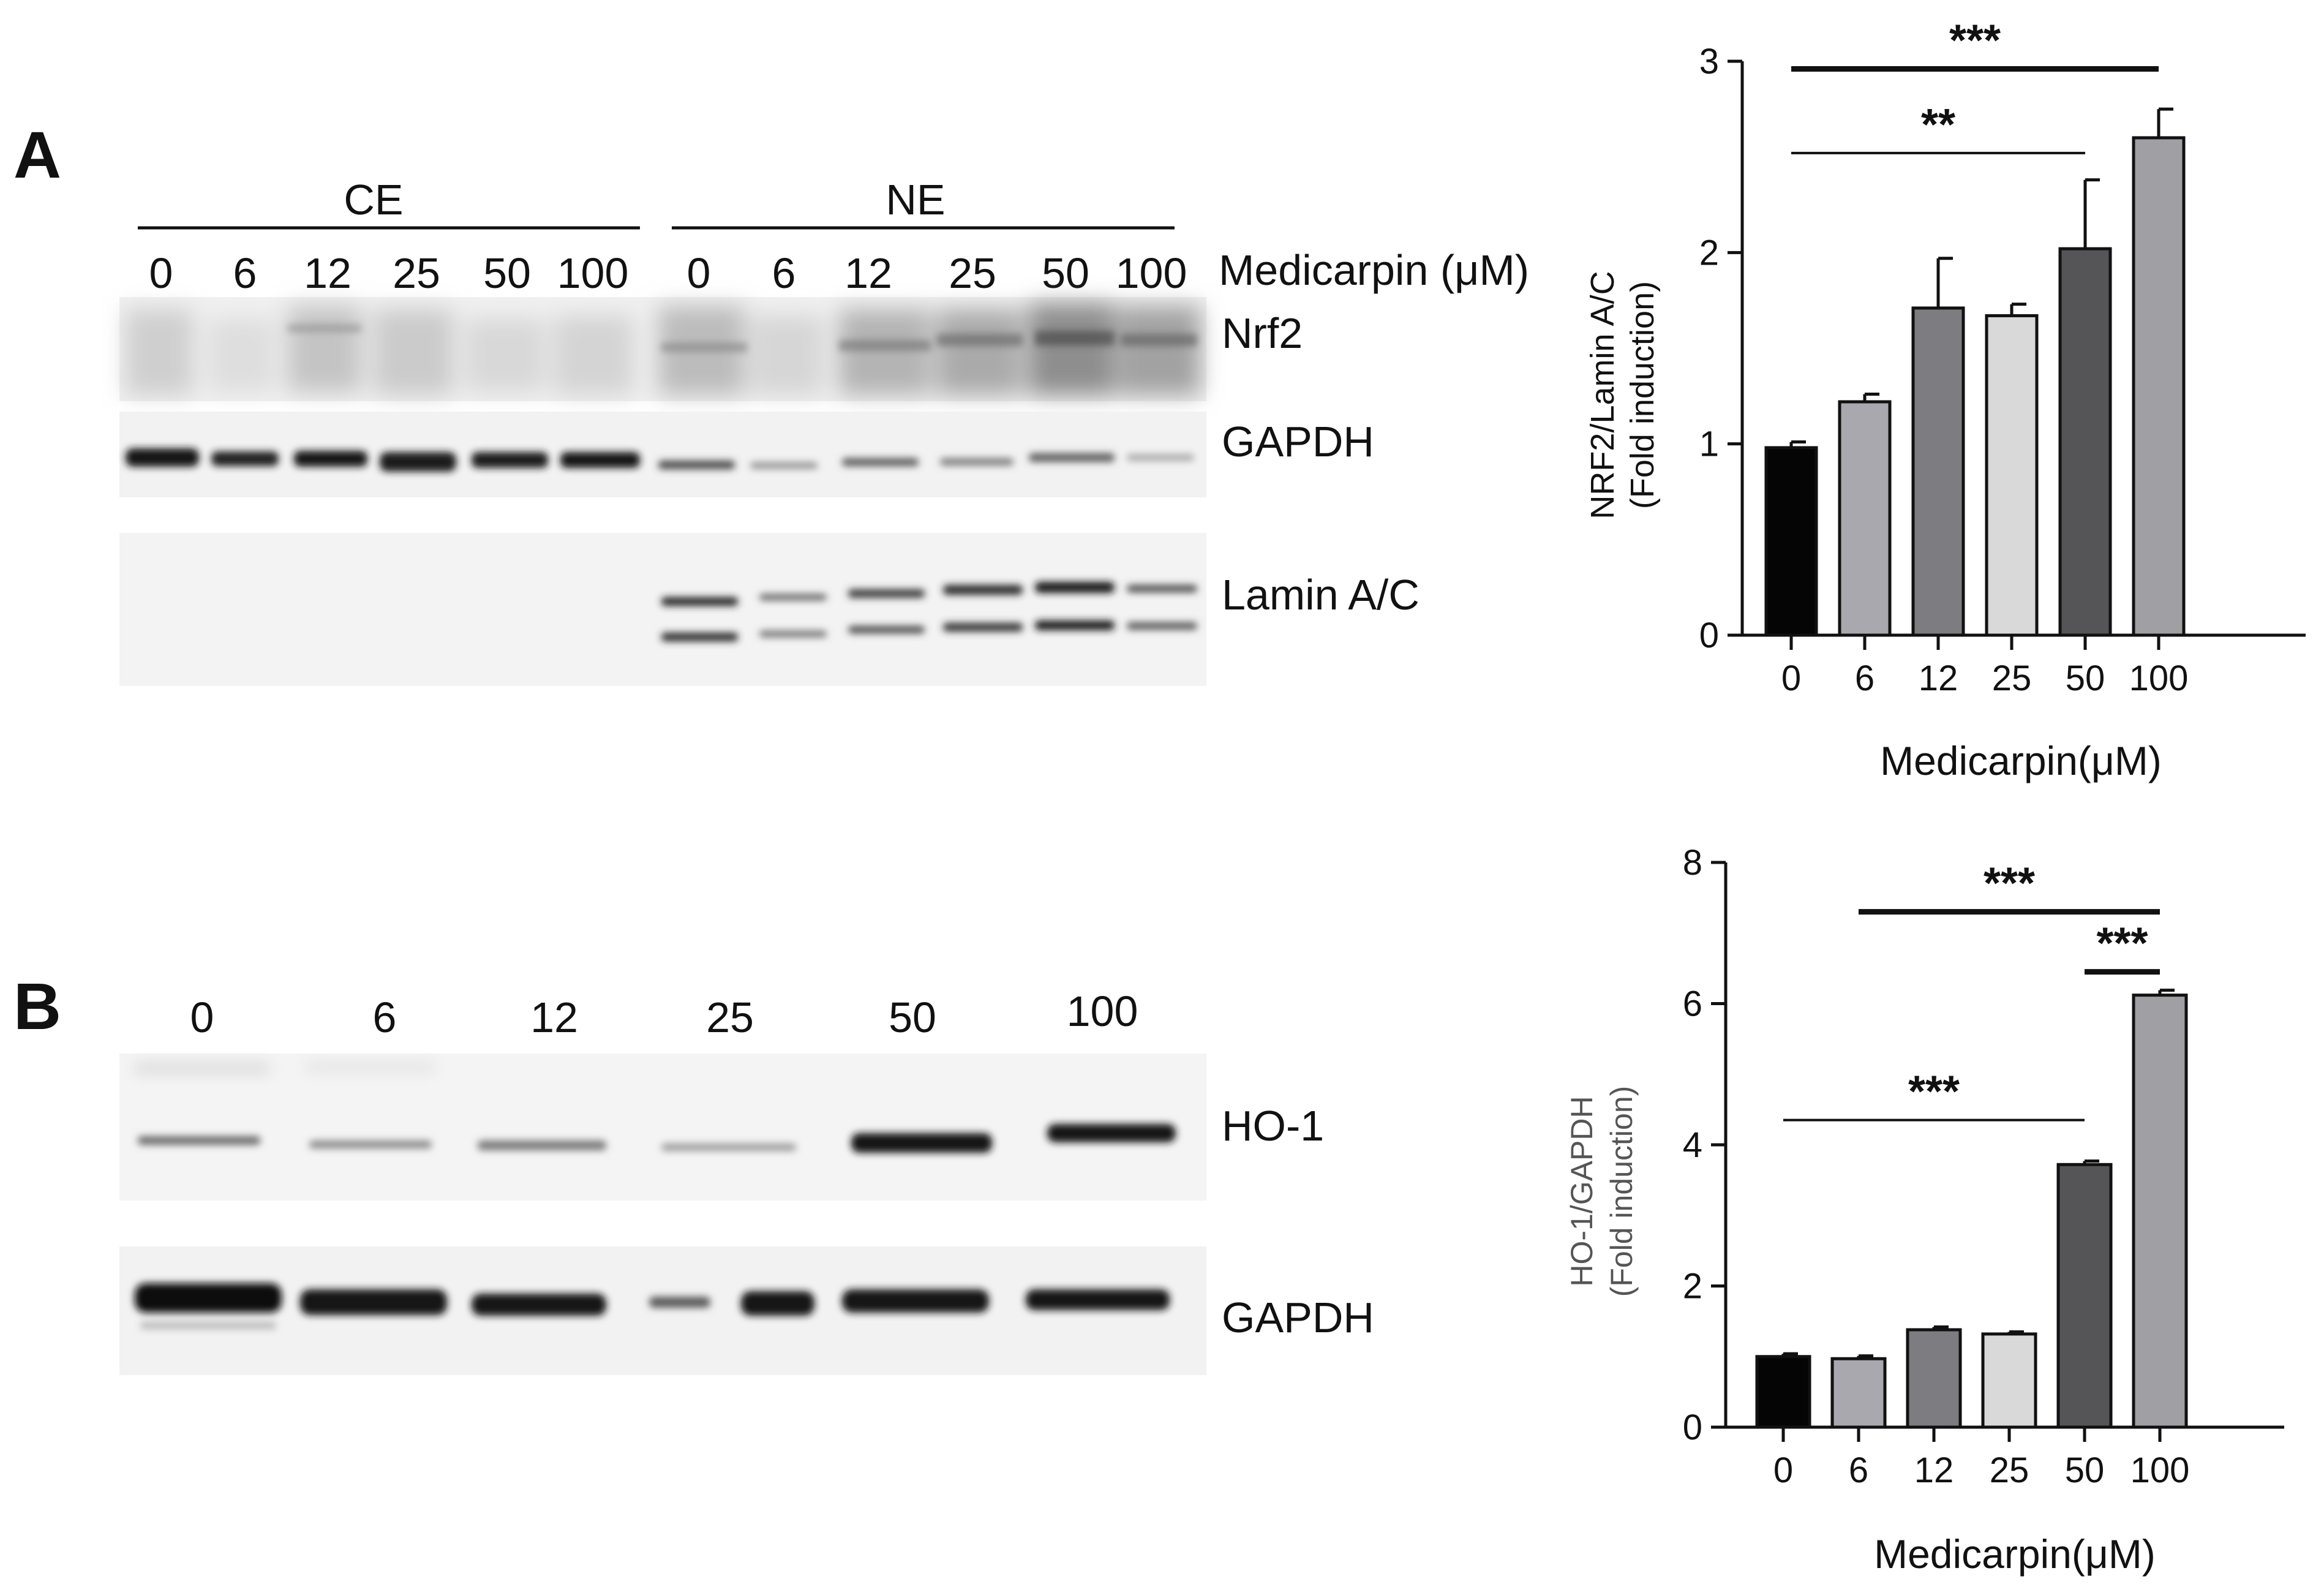  Describe the element at coordinates (1321, 595) in the screenshot. I see `blot-label-lamin: Lamin A/C` at that location.